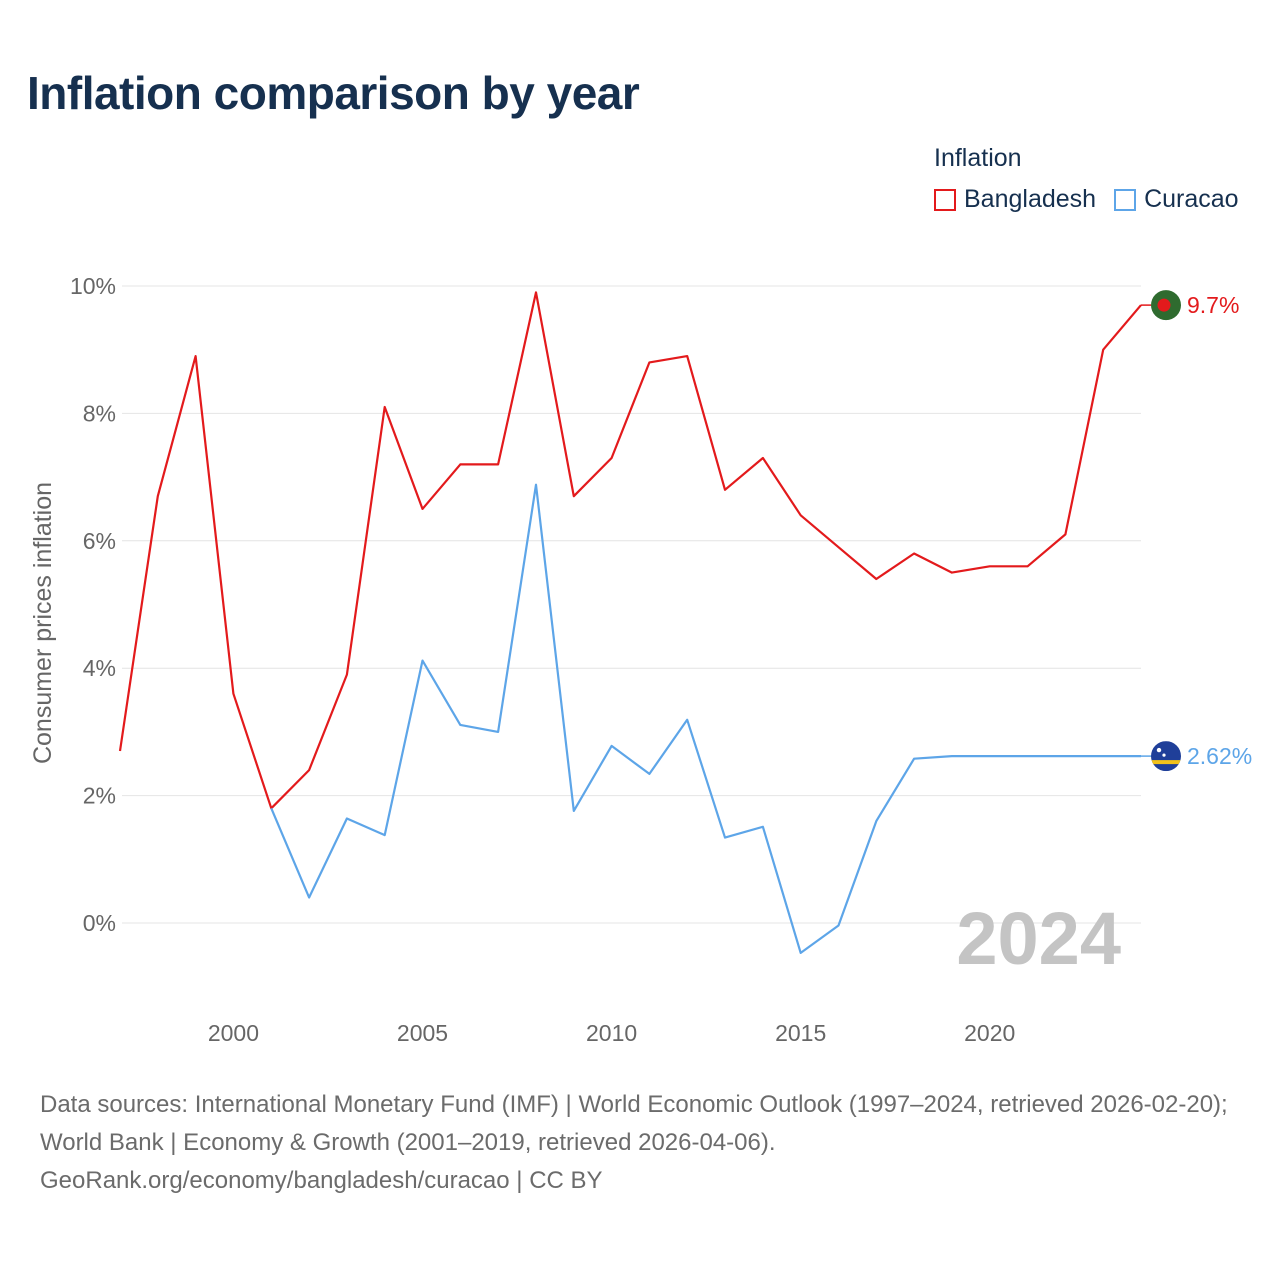 Image resolution: width=1280 pixels, height=1280 pixels. I want to click on legend-title: Inflation, so click(978, 158).